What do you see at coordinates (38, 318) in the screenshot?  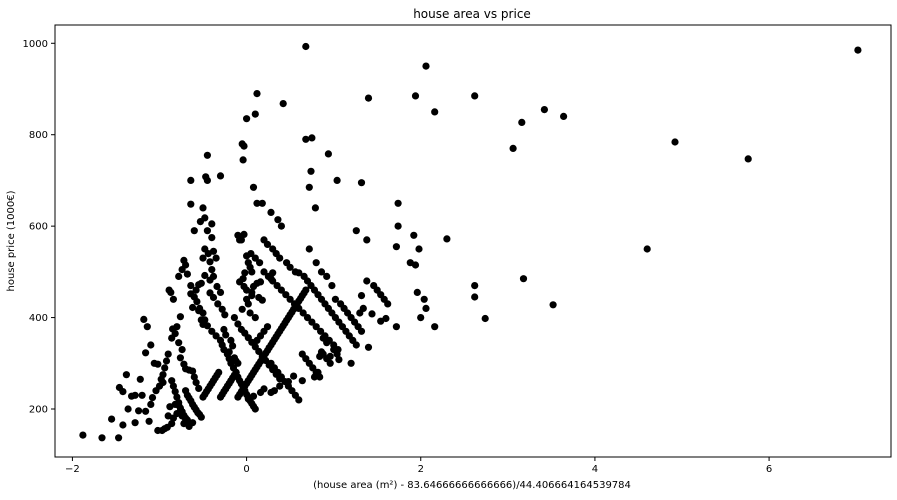 I see `y-tick-label: 400` at bounding box center [38, 318].